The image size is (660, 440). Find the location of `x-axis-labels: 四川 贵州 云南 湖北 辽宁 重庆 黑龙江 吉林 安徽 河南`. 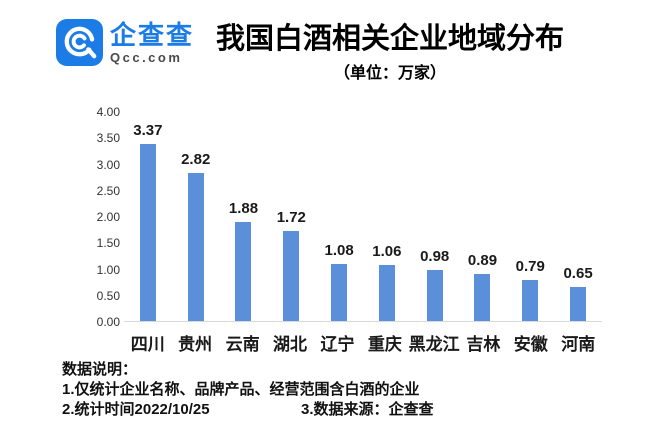

x-axis-labels: 四川 贵州 云南 湖北 辽宁 重庆 黑龙江 吉林 安徽 河南 is located at coordinates (363, 342).